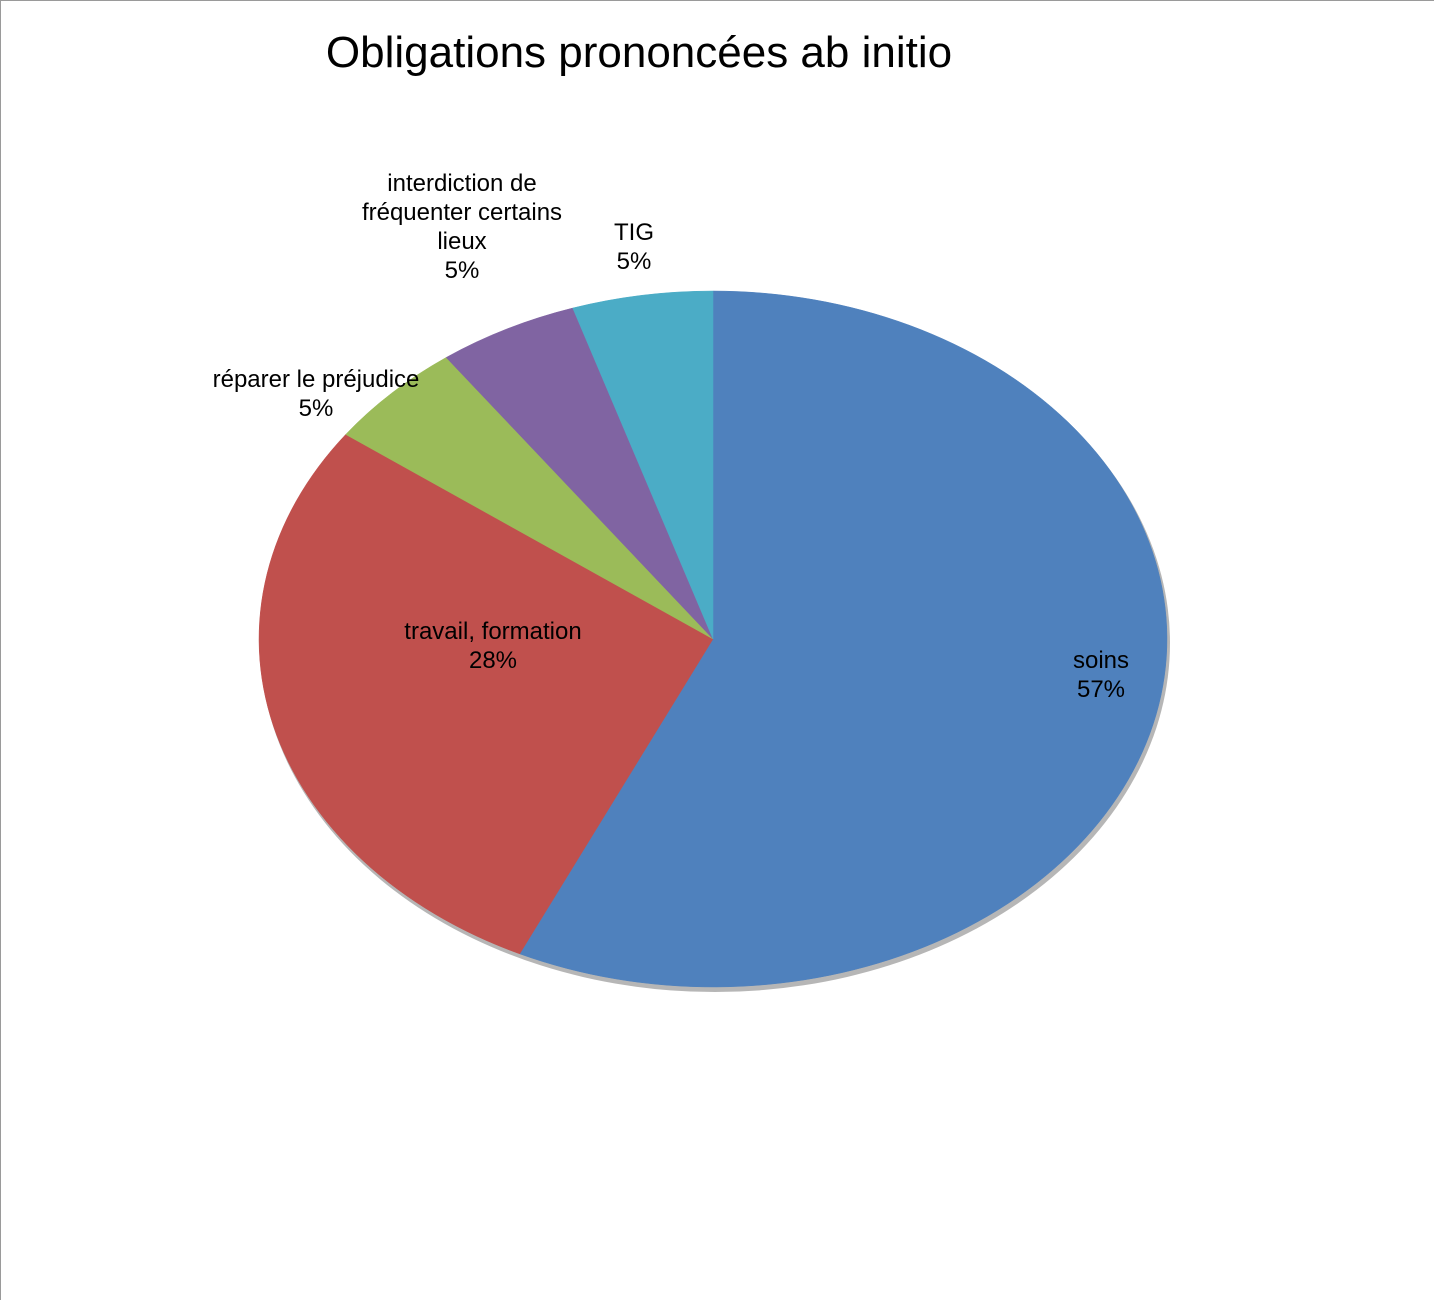  What do you see at coordinates (639, 52) in the screenshot?
I see `chart-title: Obligations prononcées ab initio` at bounding box center [639, 52].